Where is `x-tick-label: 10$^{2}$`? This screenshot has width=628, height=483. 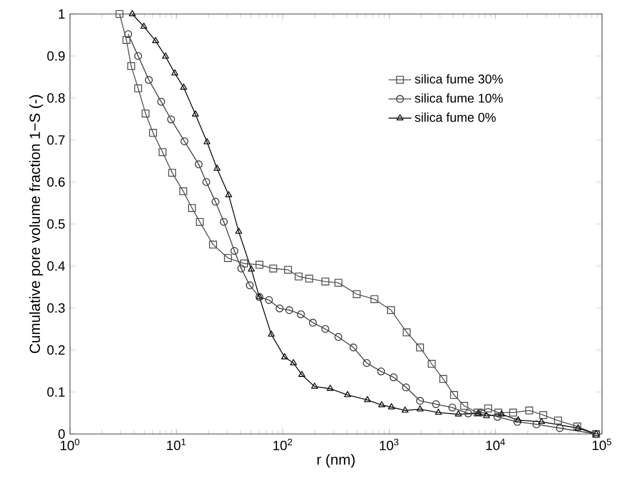
x-tick-label: 10$^{2}$ is located at coordinates (282, 444).